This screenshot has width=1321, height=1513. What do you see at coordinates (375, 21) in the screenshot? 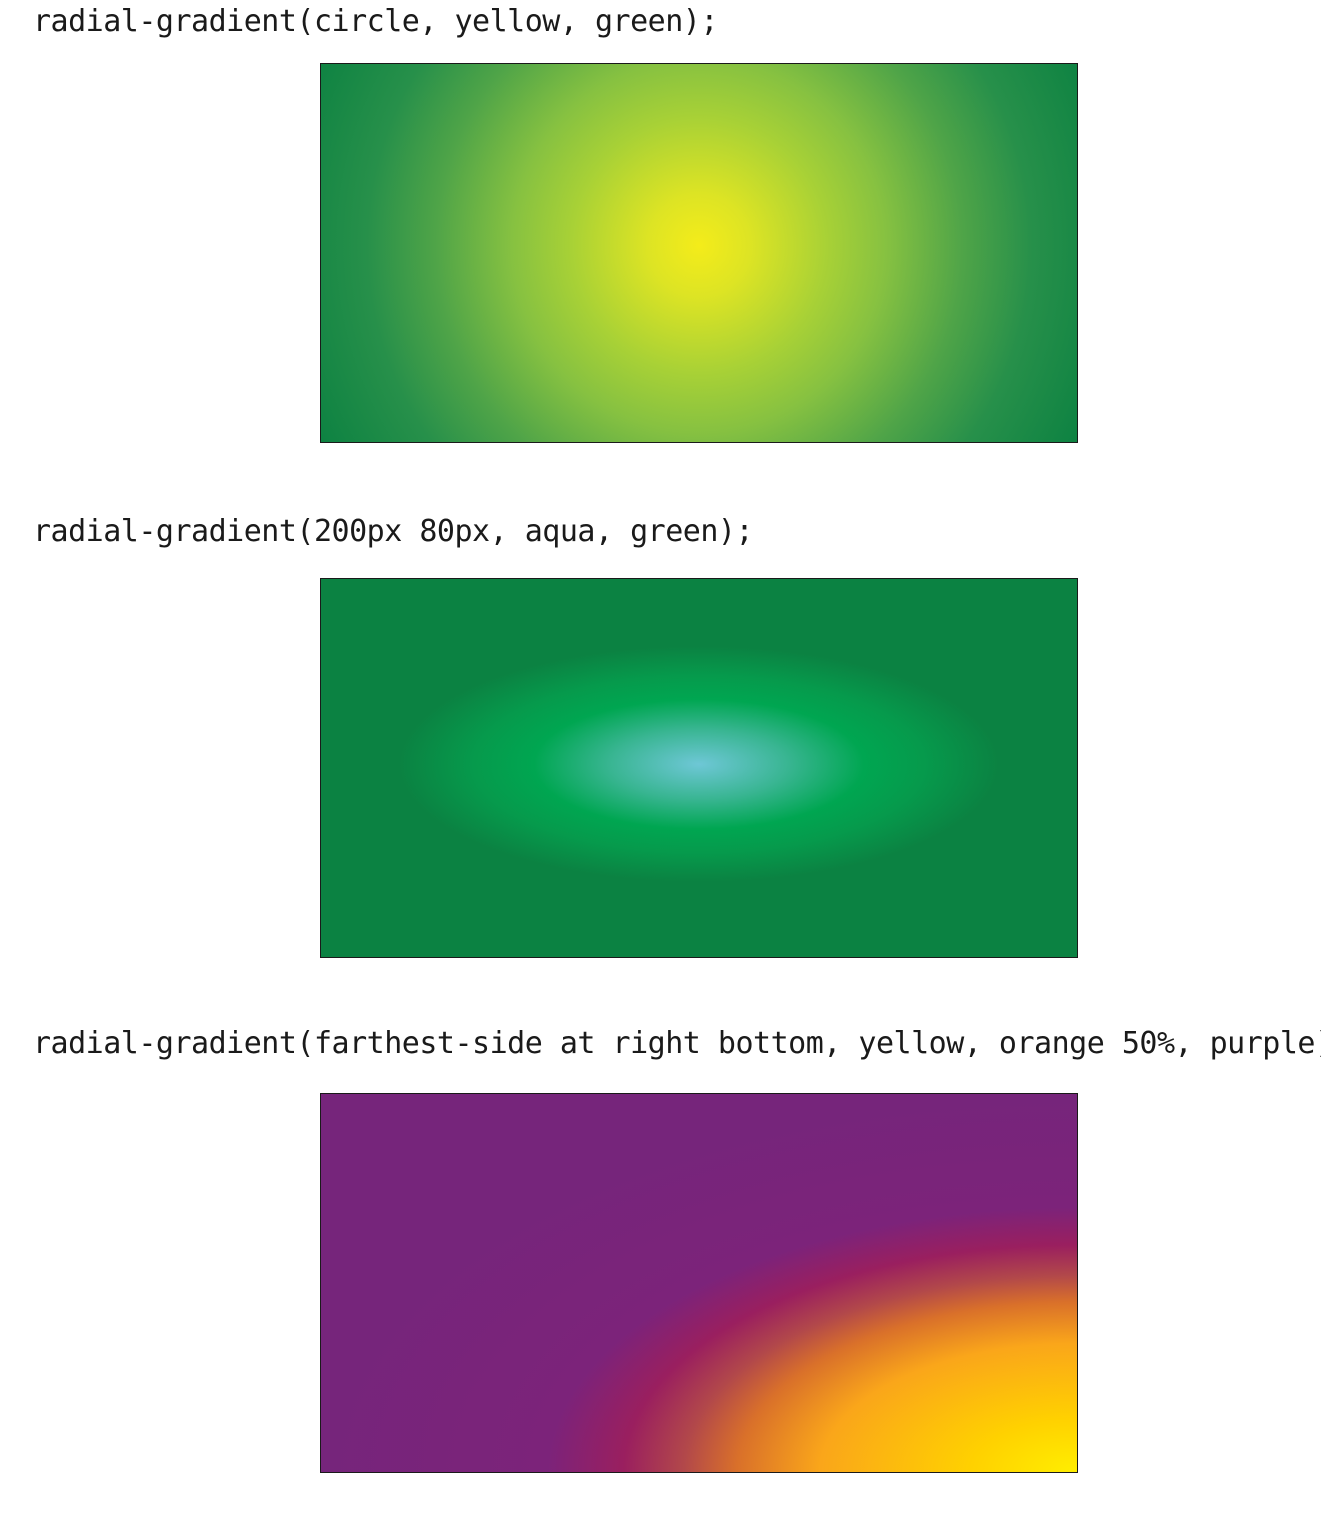
I see `gradient-code-label-circle: radial-gradient(circle, yellow, green);` at bounding box center [375, 21].